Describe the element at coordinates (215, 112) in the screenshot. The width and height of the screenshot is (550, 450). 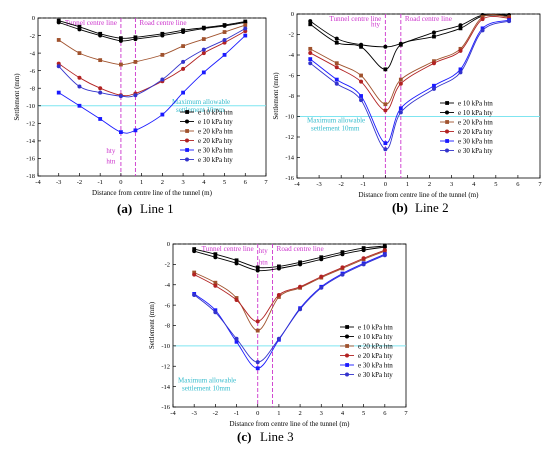
I see `legend-label: e 10 kPa htn` at that location.